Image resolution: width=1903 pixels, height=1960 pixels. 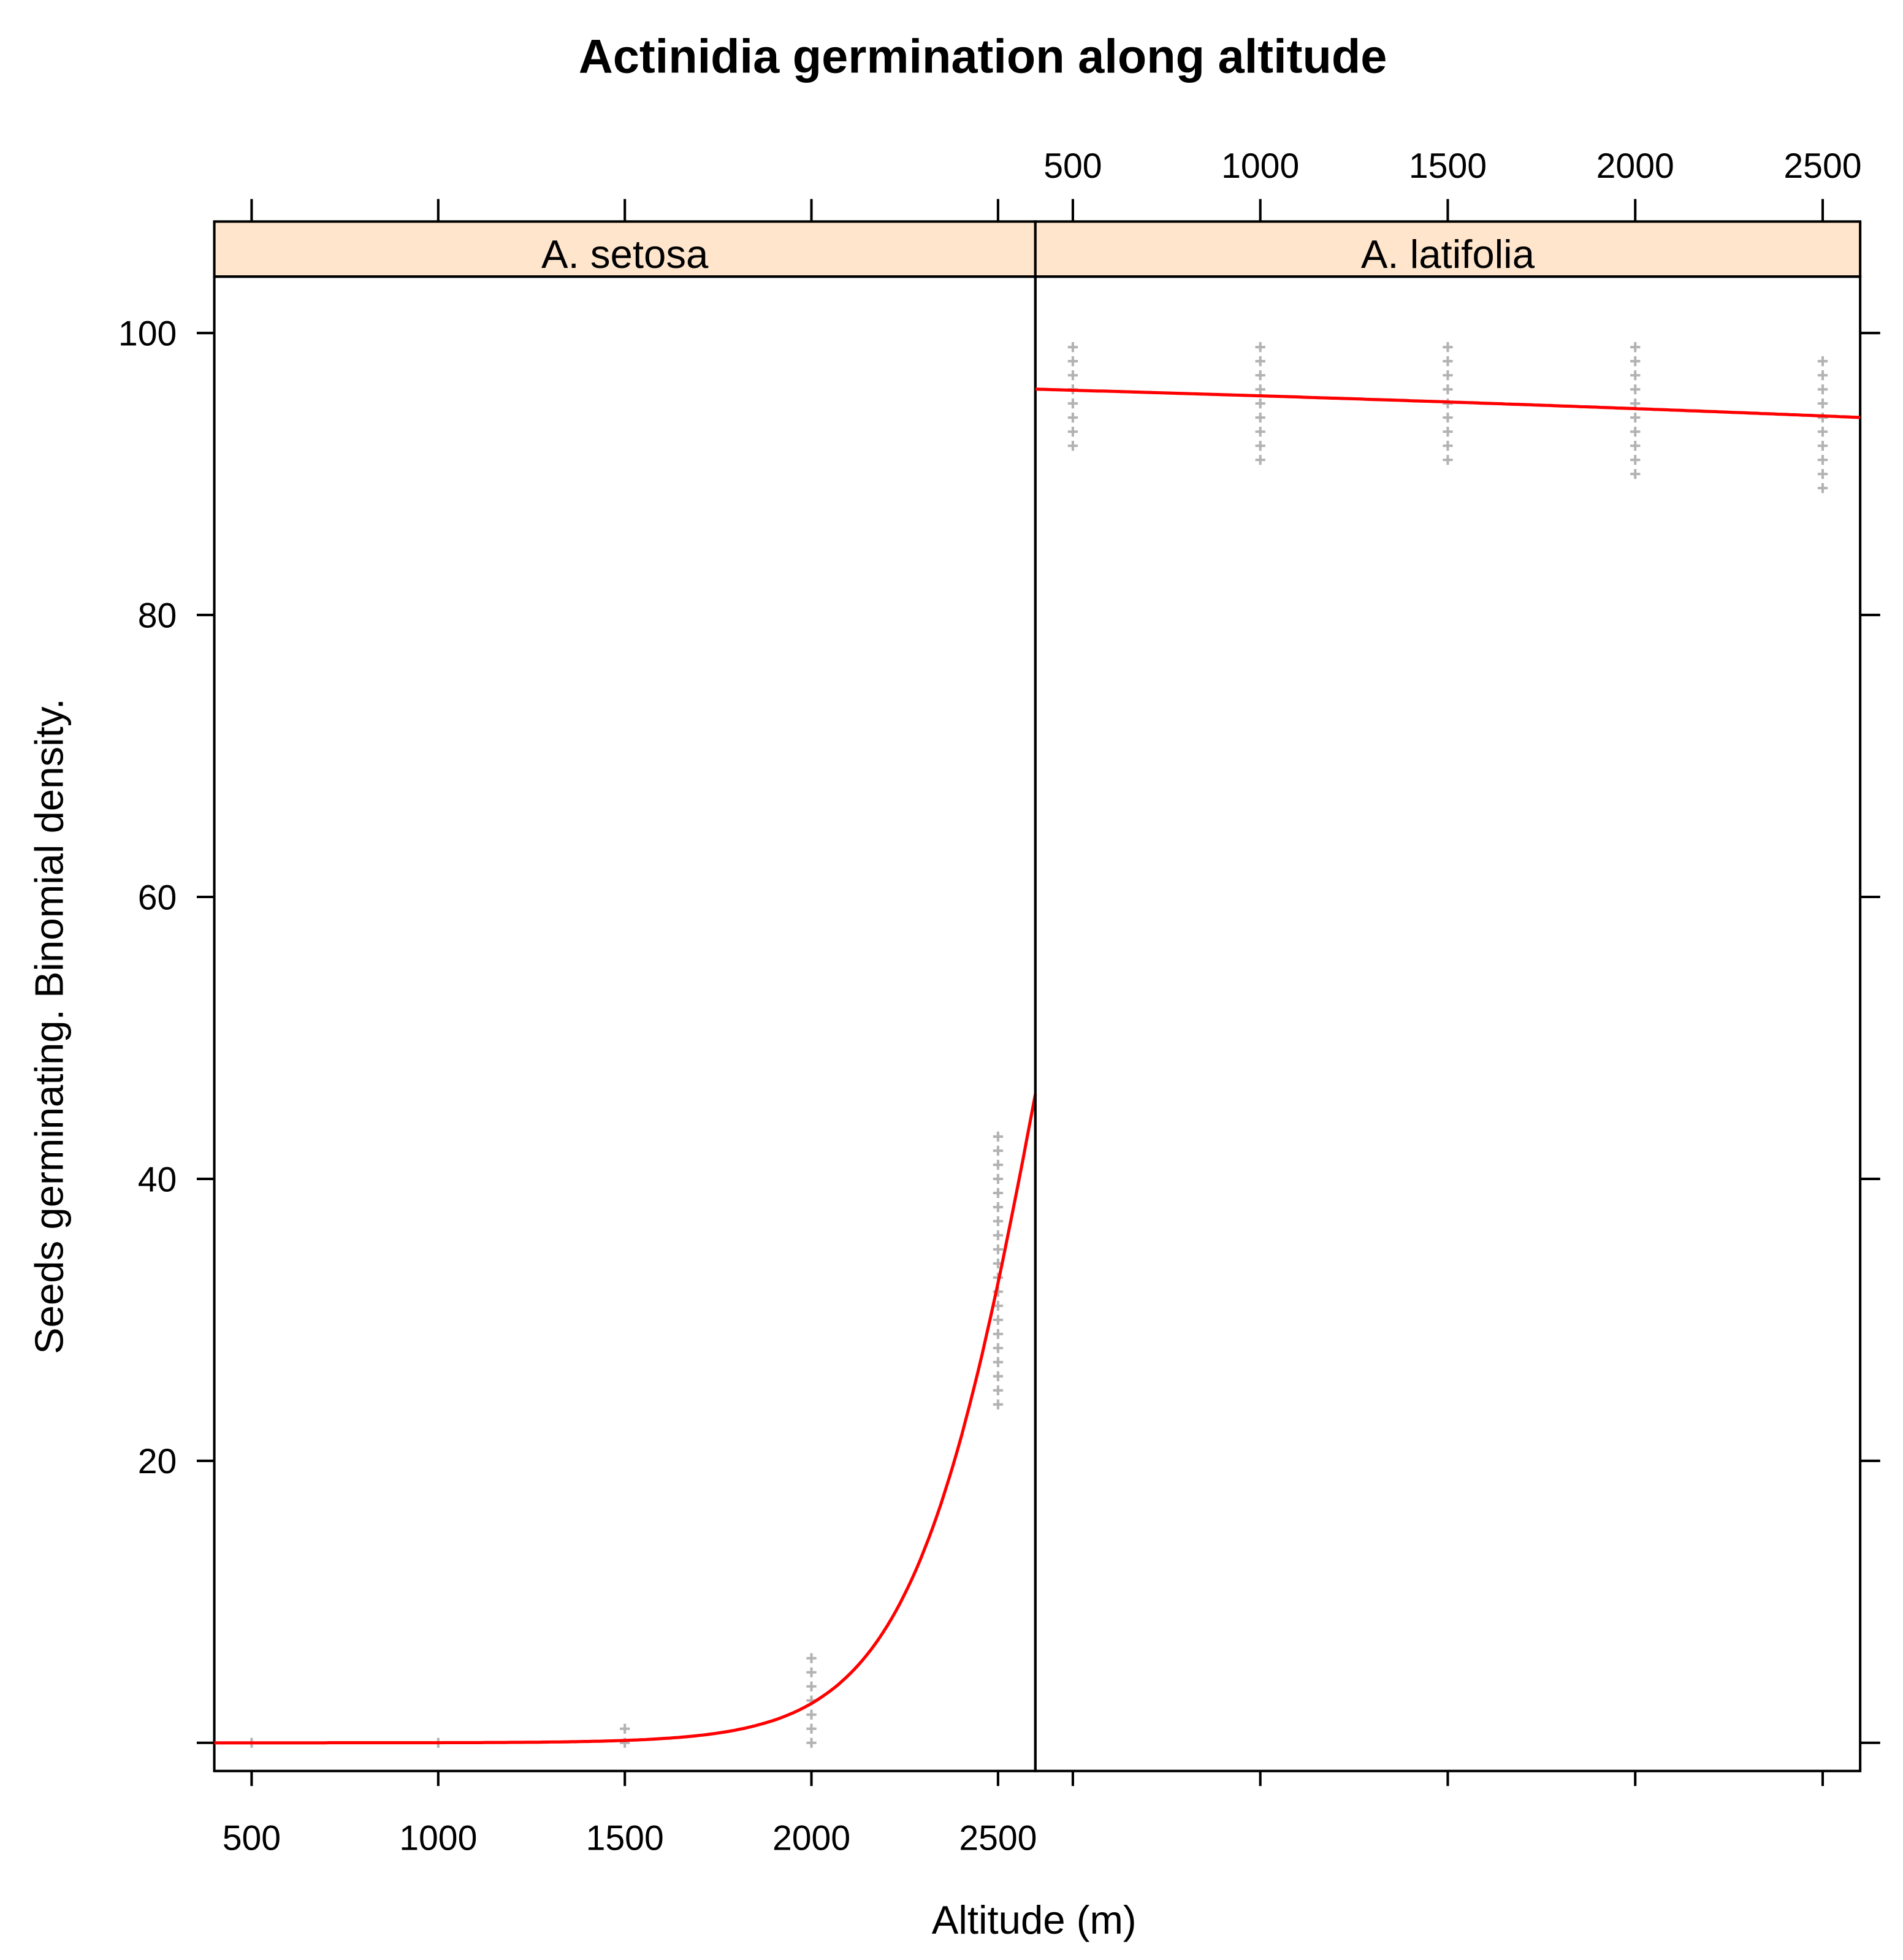 I want to click on y-tick-label: 80, so click(x=157, y=615).